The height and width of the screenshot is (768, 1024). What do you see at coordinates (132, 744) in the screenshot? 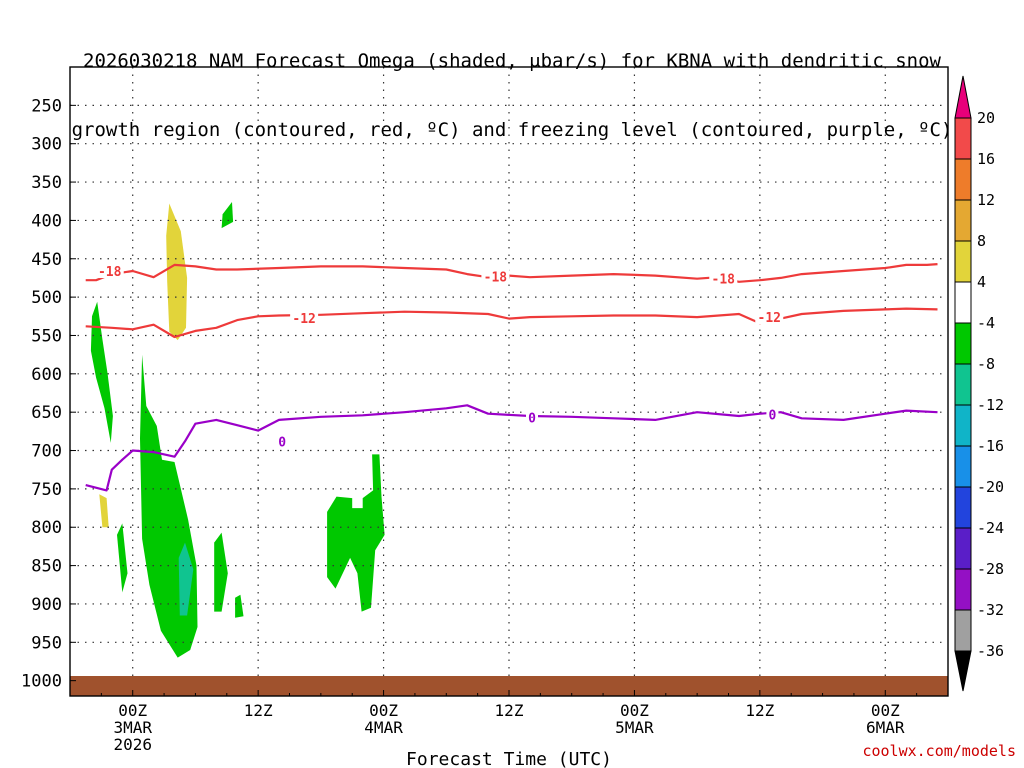
I see `x-tick-label: 2026` at bounding box center [132, 744].